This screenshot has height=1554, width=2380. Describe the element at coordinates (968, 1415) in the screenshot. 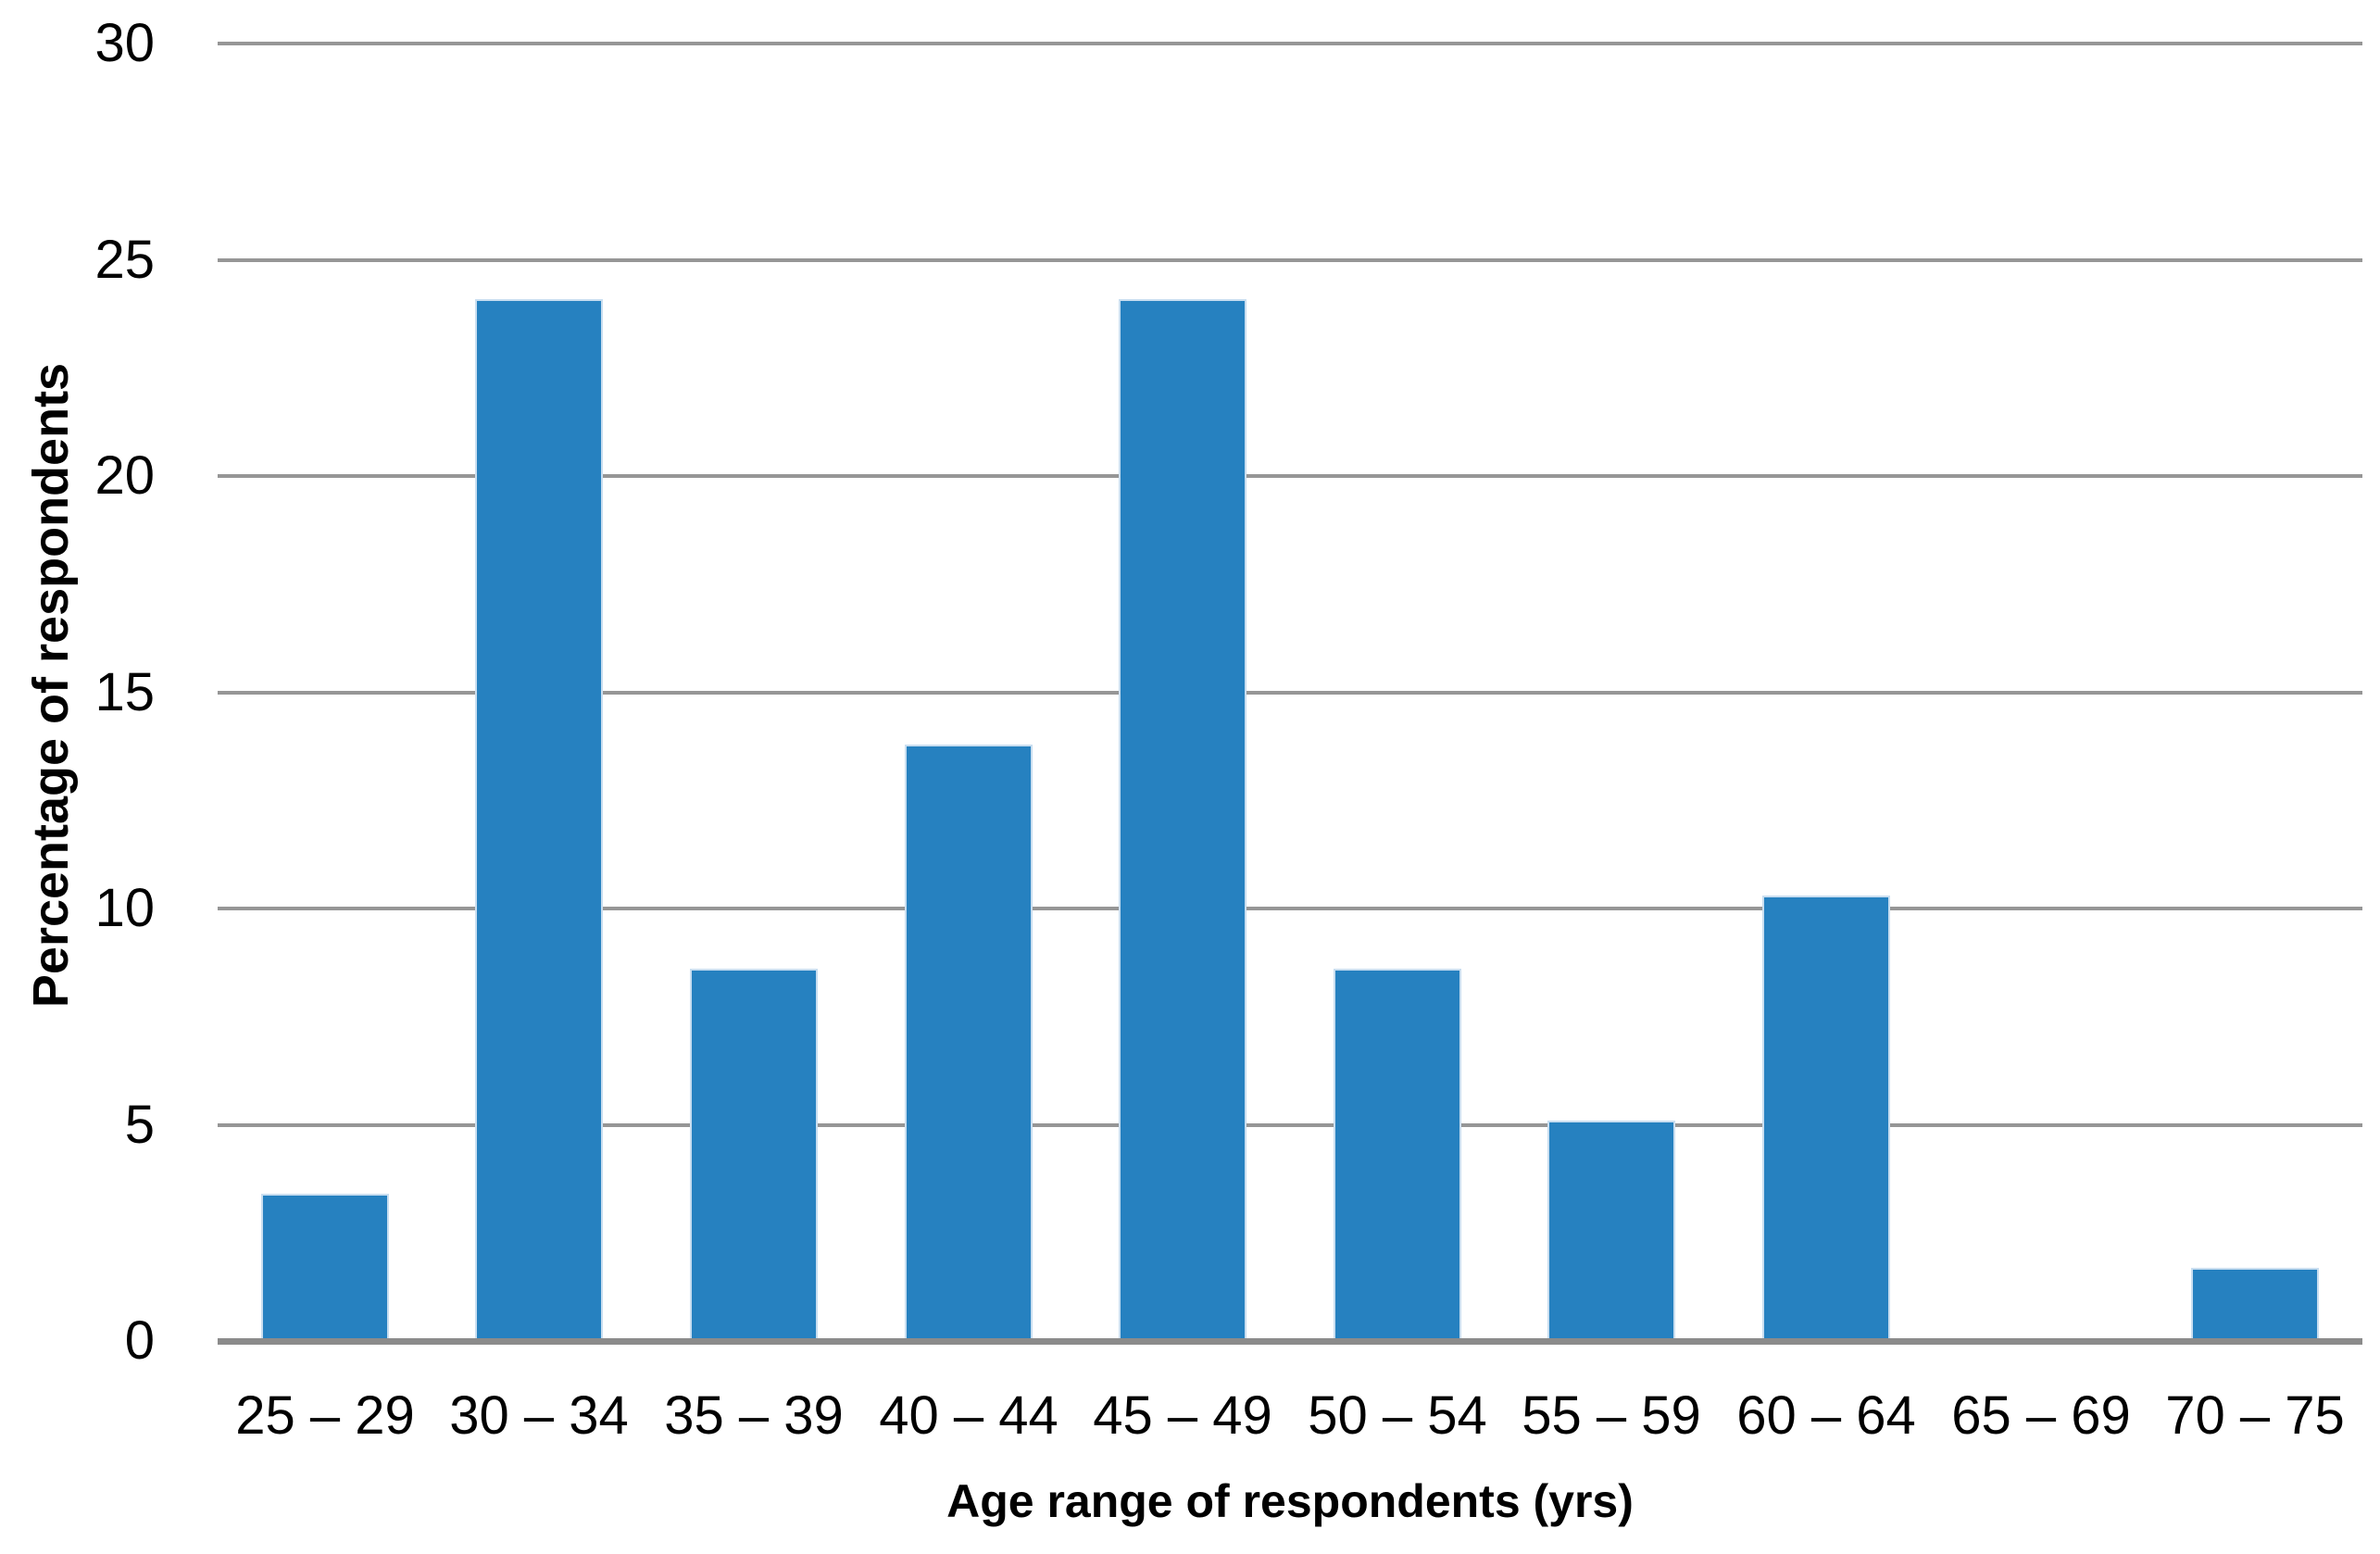

I see `x-tick-label-40-44: 40 – 44` at that location.